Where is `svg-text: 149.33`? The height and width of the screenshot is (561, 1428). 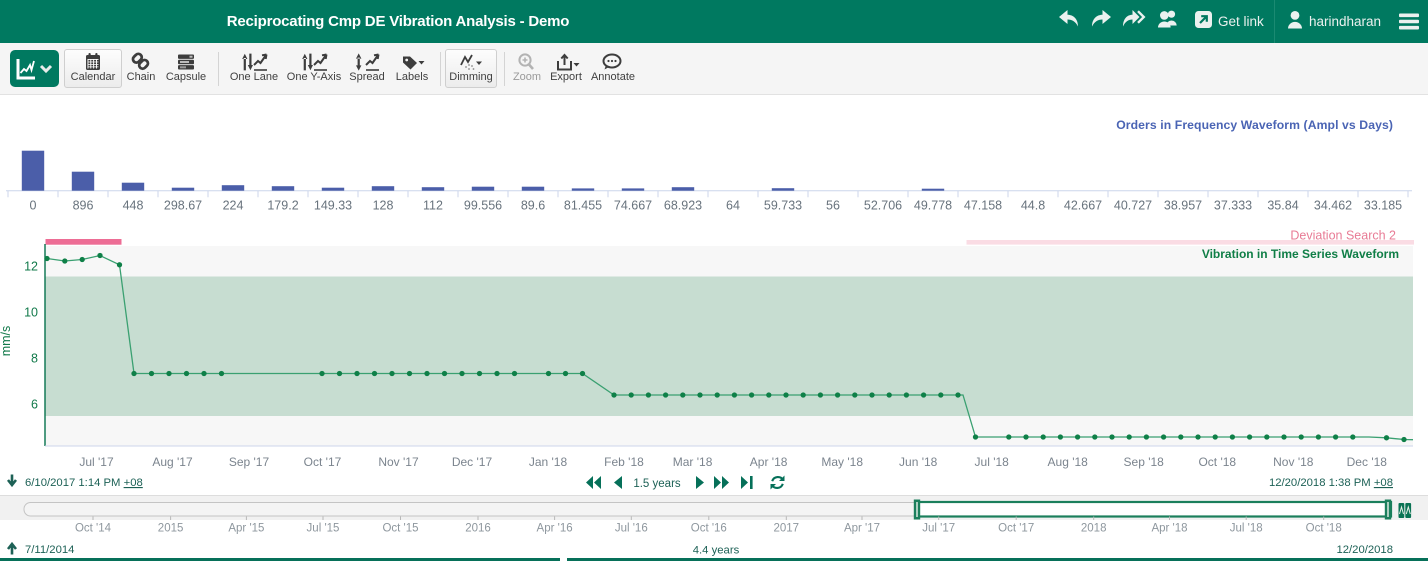 svg-text: 149.33 is located at coordinates (333, 206).